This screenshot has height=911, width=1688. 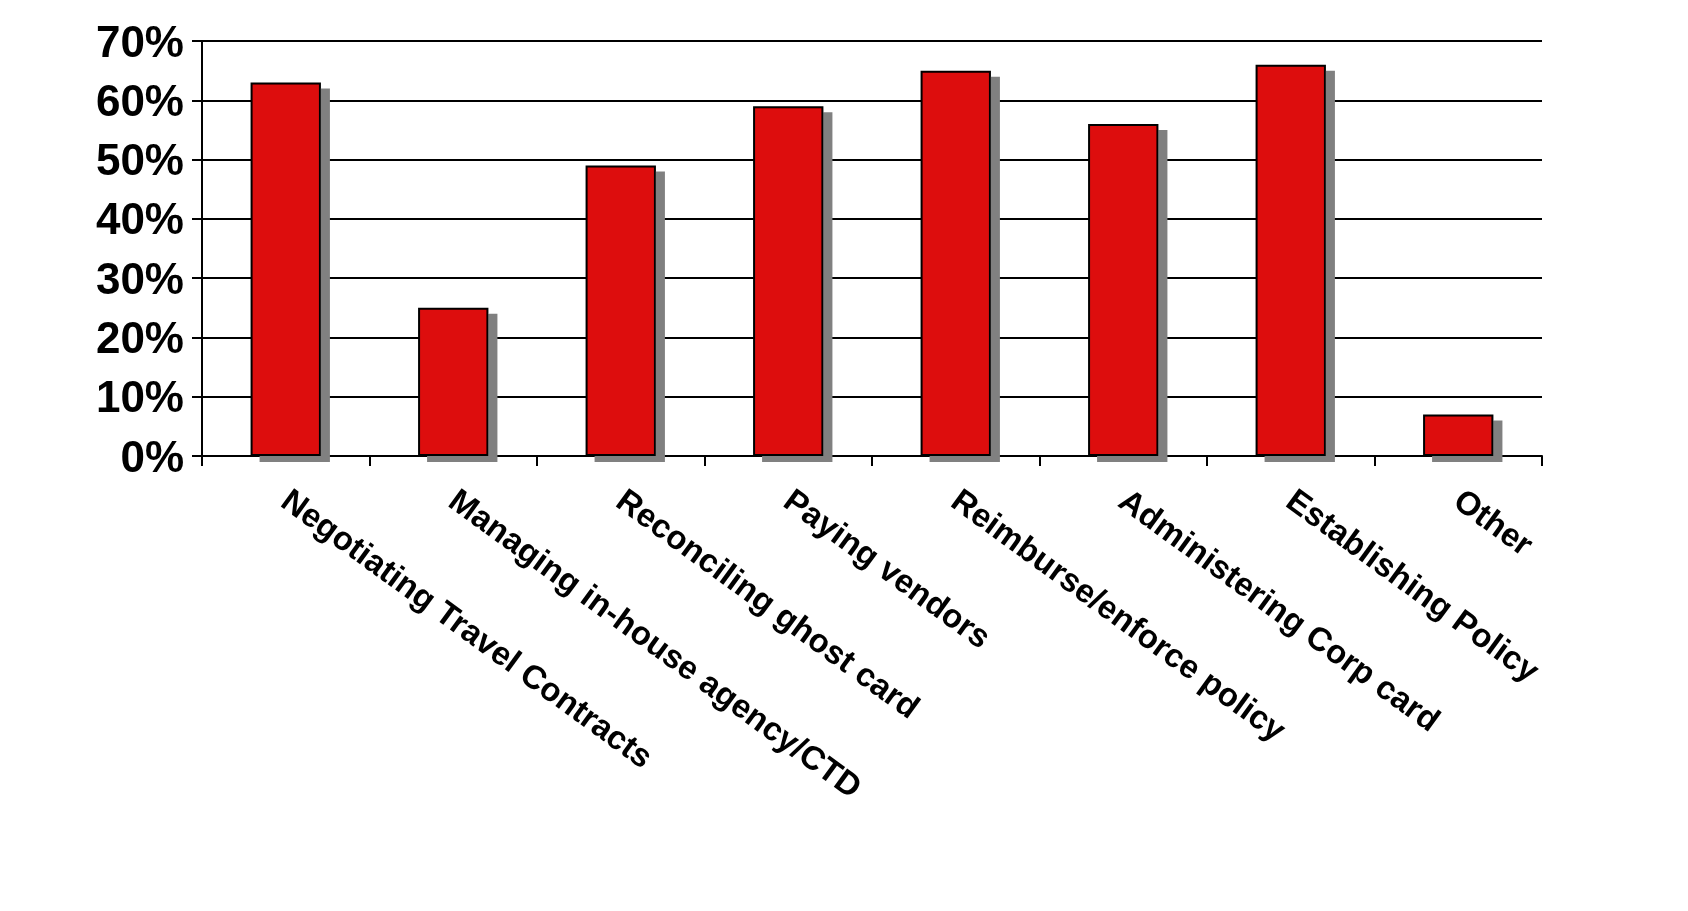 What do you see at coordinates (152, 456) in the screenshot?
I see `y-tick-label: 0%` at bounding box center [152, 456].